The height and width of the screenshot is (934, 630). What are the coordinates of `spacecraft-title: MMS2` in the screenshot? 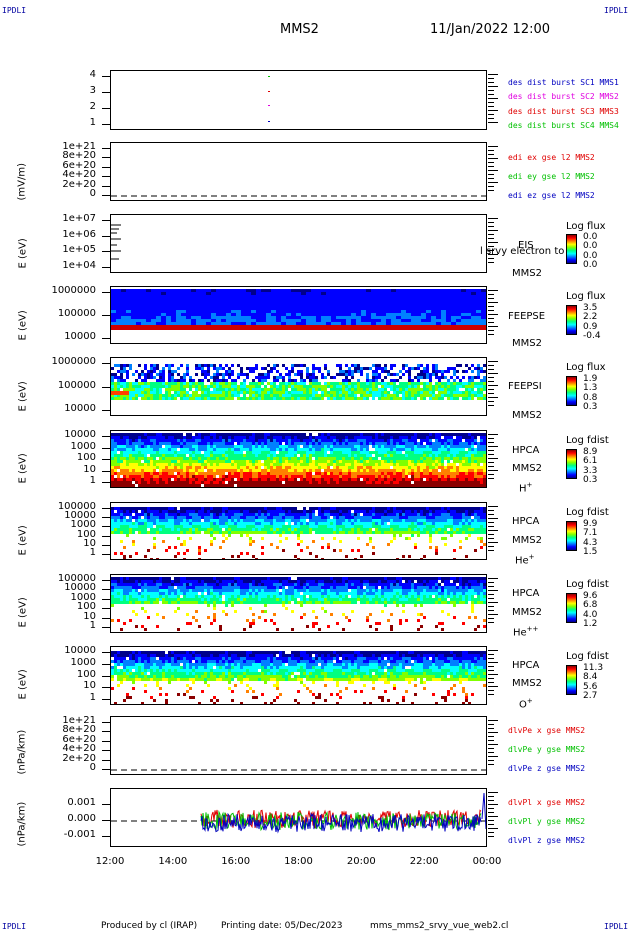 It's located at (299, 29).